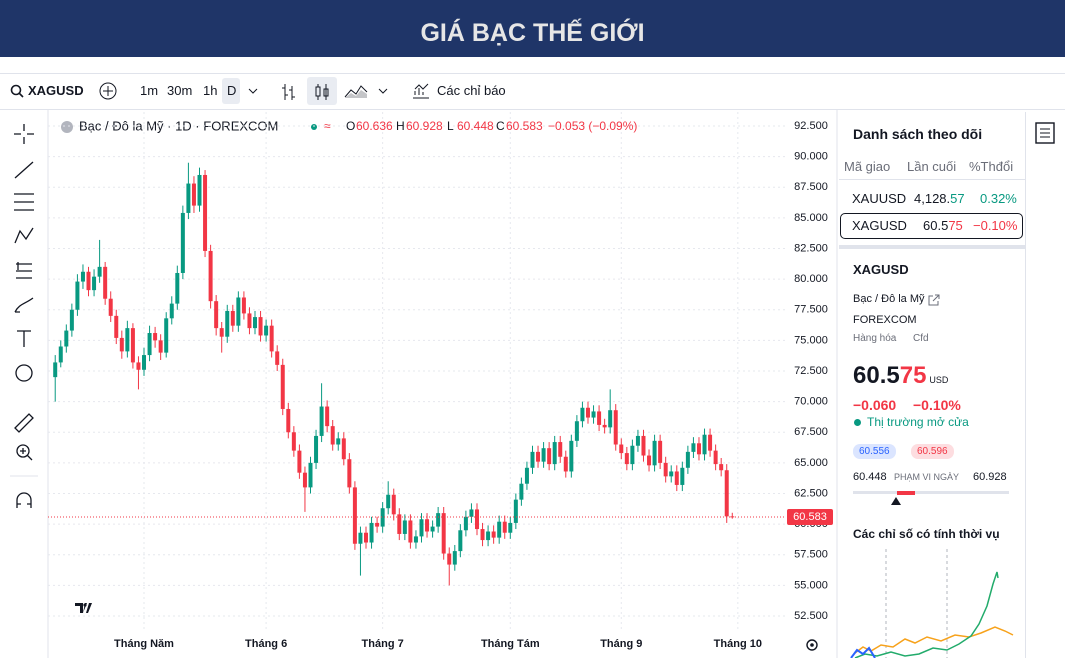  I want to click on ohlc-key: H, so click(400, 126).